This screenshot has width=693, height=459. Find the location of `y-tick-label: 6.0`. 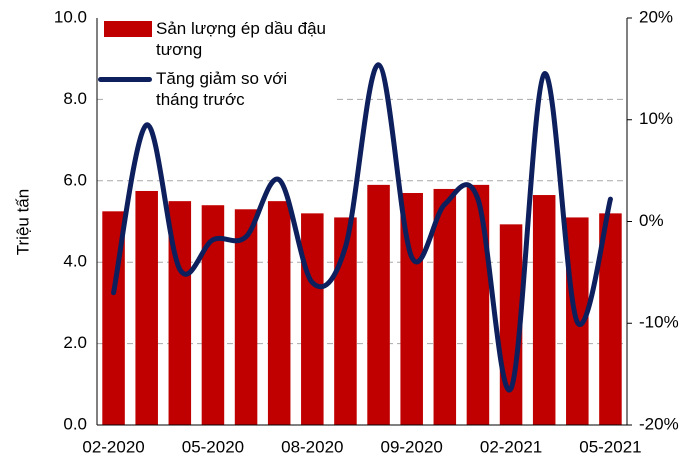

y-tick-label: 6.0 is located at coordinates (75, 179).